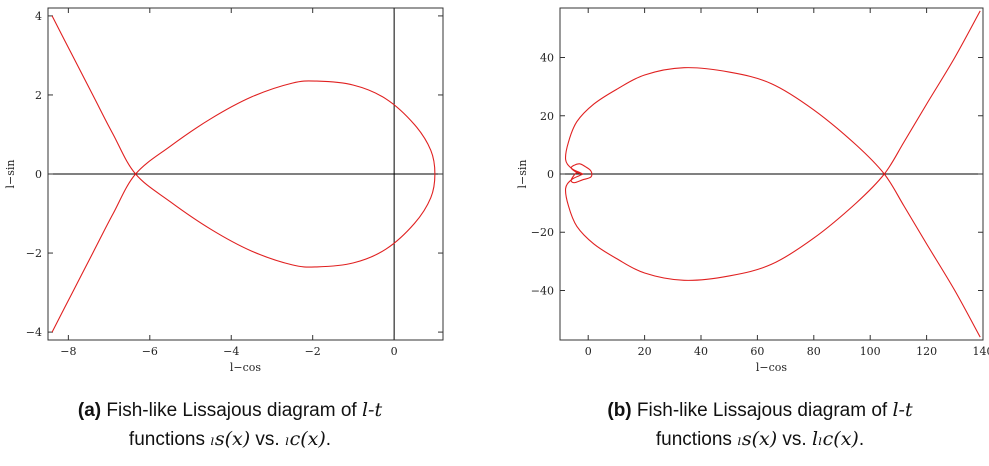 The image size is (989, 466). I want to click on chart-b-xtick-label: 60, so click(757, 351).